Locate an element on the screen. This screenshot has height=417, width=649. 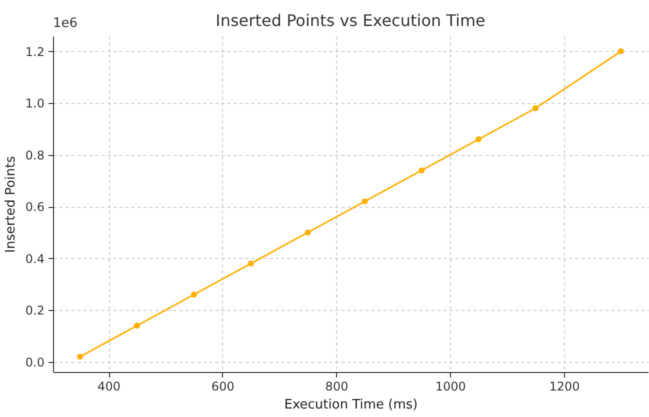
y-axis-title: Inserted Points is located at coordinates (10, 204).